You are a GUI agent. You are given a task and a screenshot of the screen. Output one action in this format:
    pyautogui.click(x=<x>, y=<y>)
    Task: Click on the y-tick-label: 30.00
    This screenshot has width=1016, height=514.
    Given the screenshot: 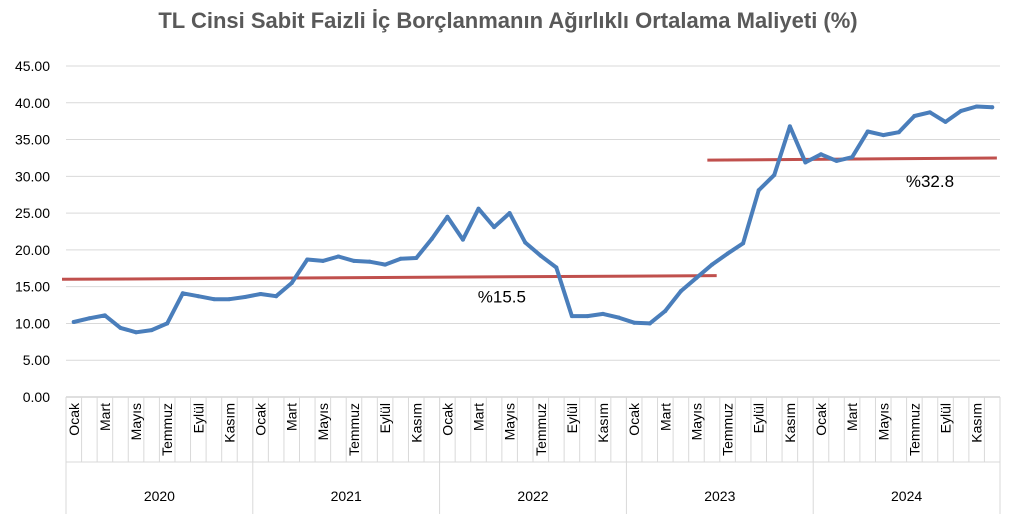 What is the action you would take?
    pyautogui.click(x=32, y=176)
    